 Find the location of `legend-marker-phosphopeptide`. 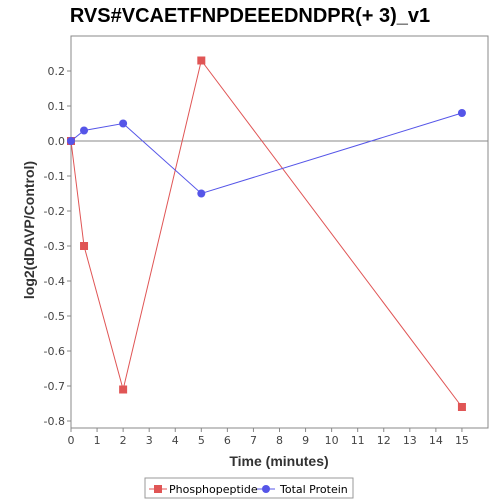

legend-marker-phosphopeptide is located at coordinates (158, 489).